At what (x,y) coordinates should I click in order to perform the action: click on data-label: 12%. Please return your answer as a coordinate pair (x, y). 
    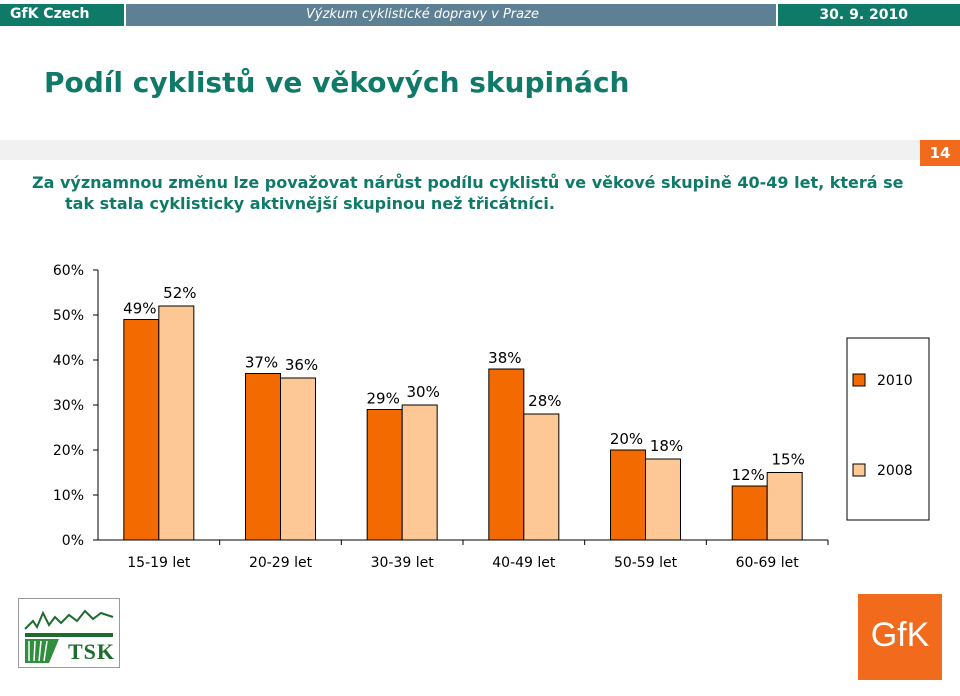
    Looking at the image, I should click on (747, 475).